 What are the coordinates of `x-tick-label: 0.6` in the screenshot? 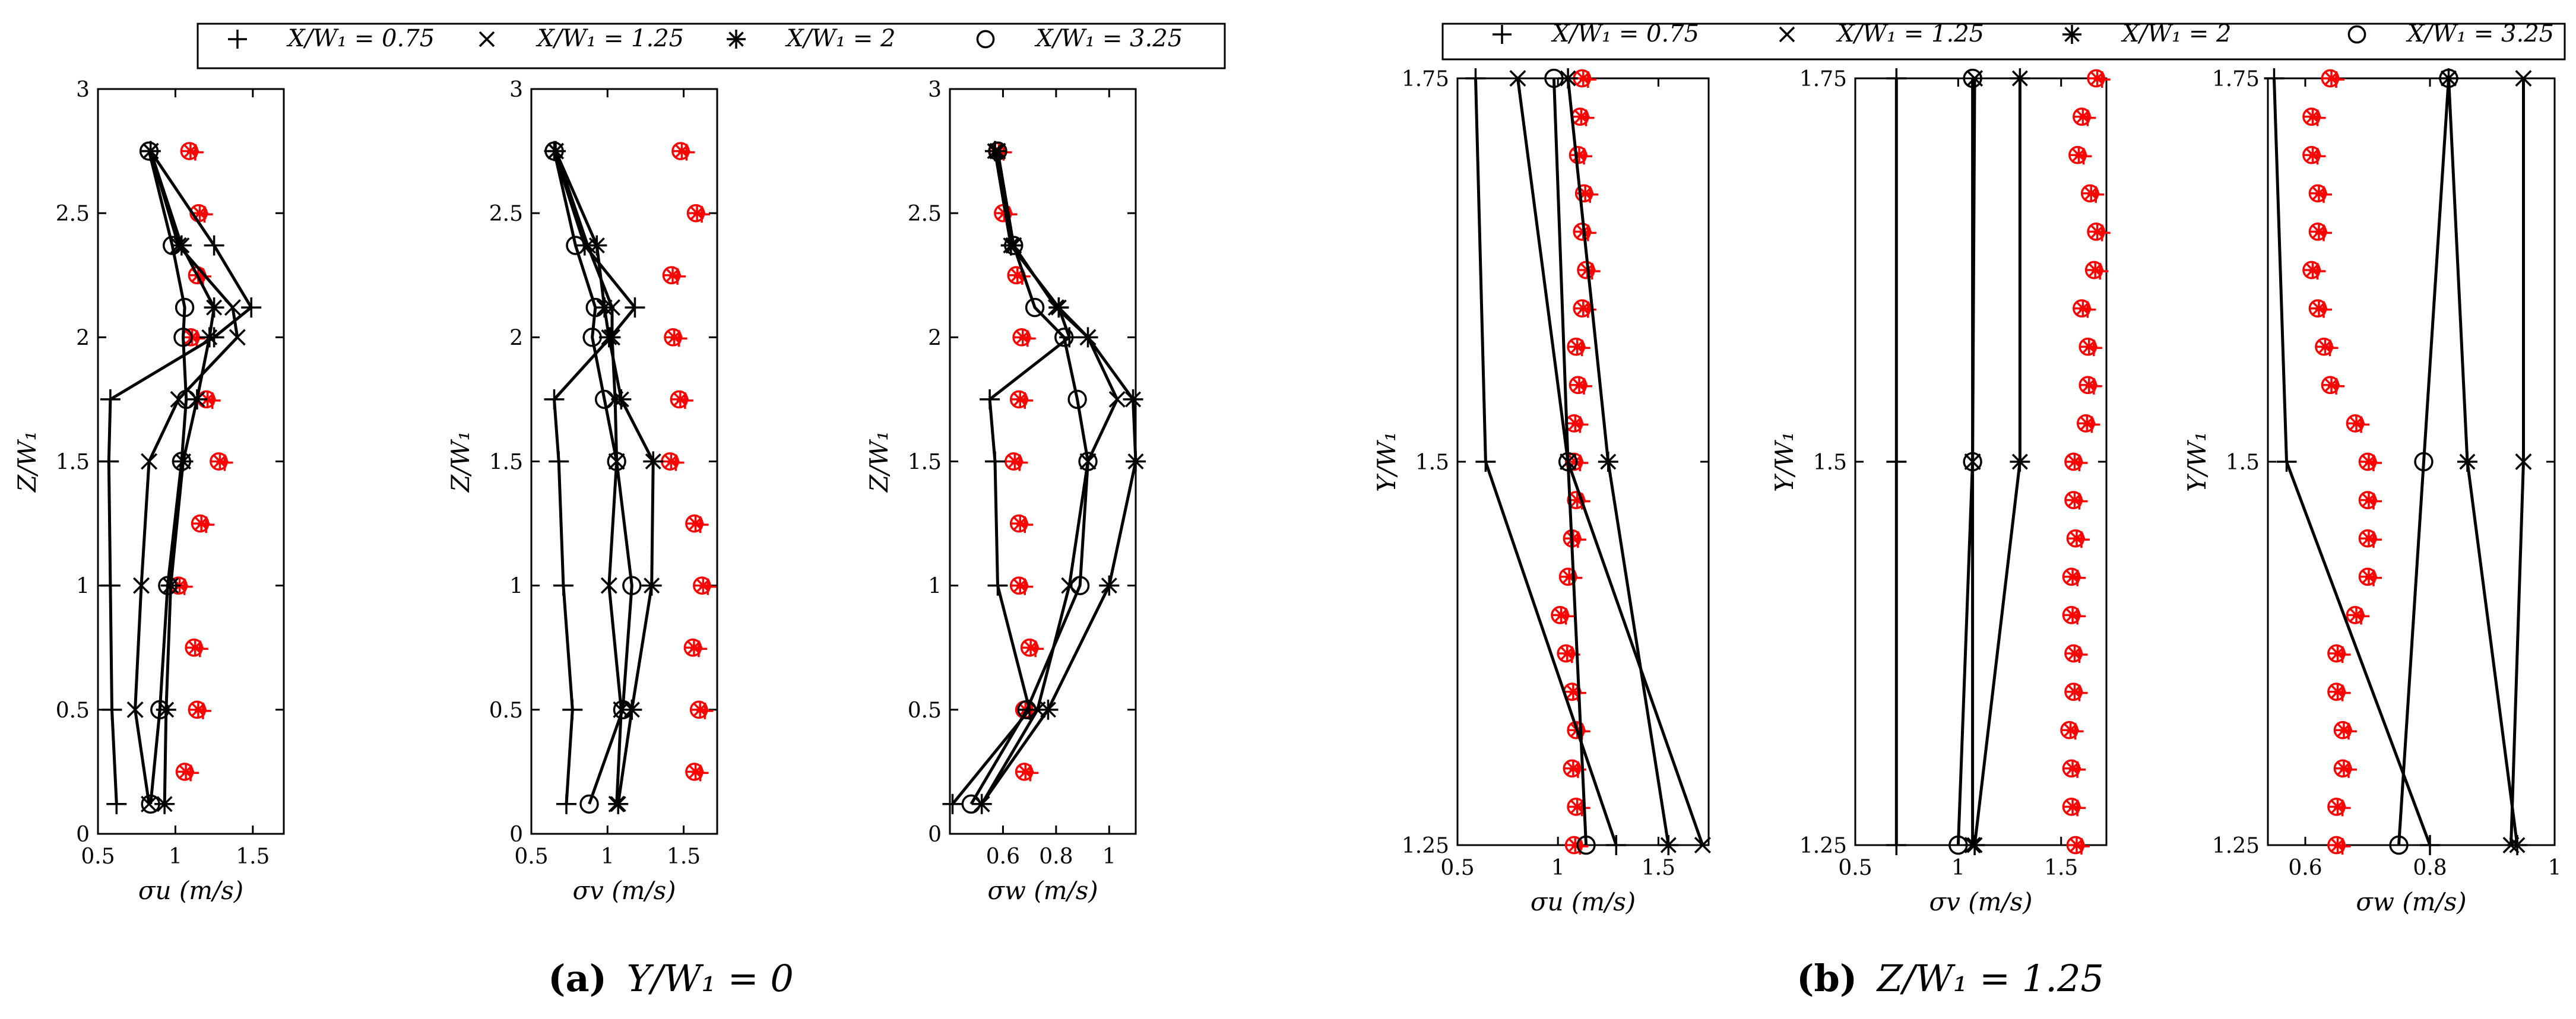 It's located at (1003, 857).